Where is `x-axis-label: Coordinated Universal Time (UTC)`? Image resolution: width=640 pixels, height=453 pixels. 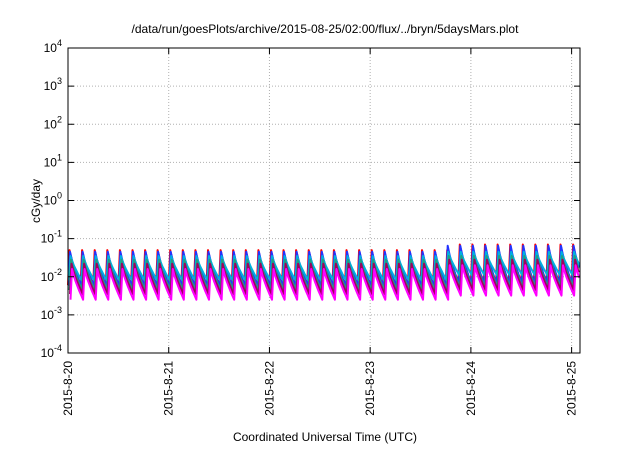
x-axis-label: Coordinated Universal Time (UTC) is located at coordinates (325, 437).